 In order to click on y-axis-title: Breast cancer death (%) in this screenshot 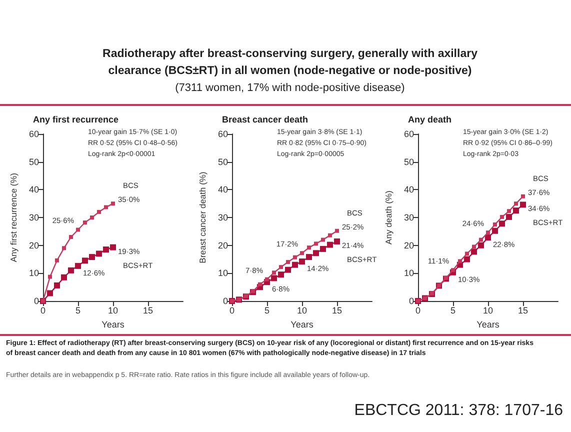, I will do `click(203, 218)`.